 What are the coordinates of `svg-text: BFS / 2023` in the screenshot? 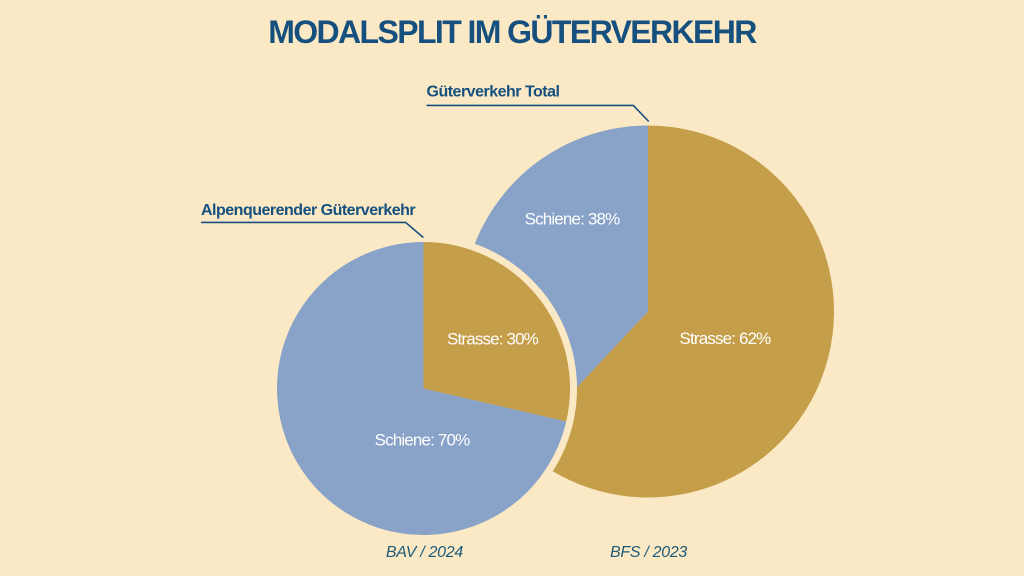 It's located at (648, 552).